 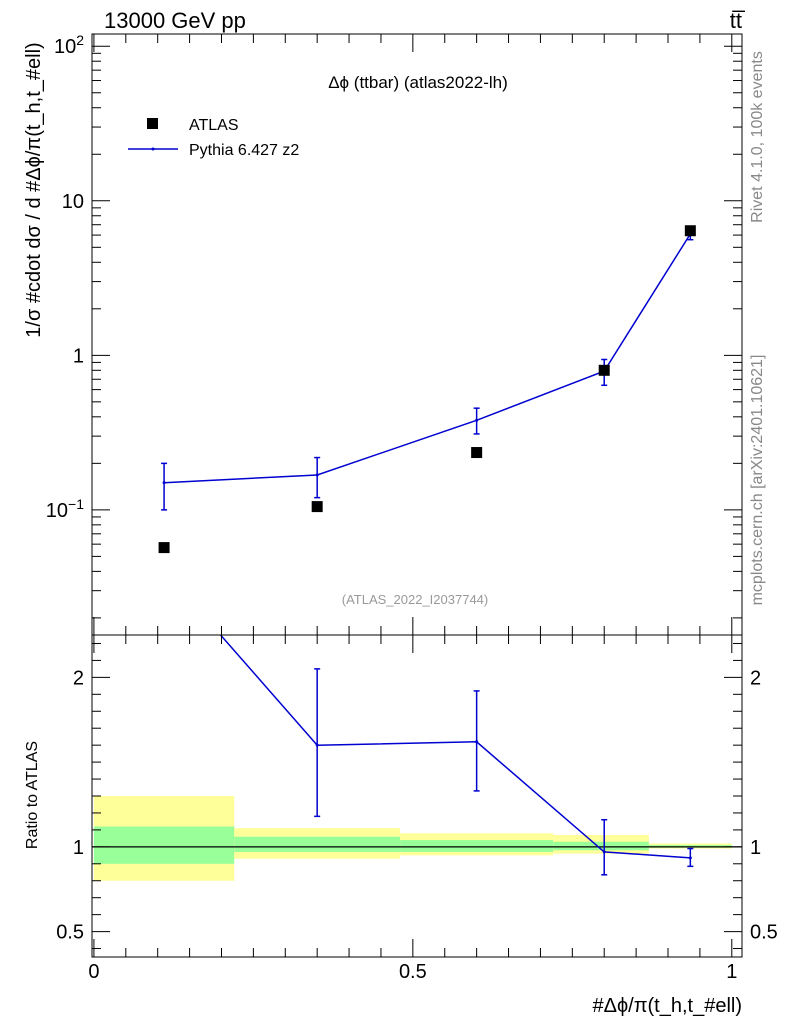 What do you see at coordinates (731, 972) in the screenshot?
I see `x-tick-label: 1` at bounding box center [731, 972].